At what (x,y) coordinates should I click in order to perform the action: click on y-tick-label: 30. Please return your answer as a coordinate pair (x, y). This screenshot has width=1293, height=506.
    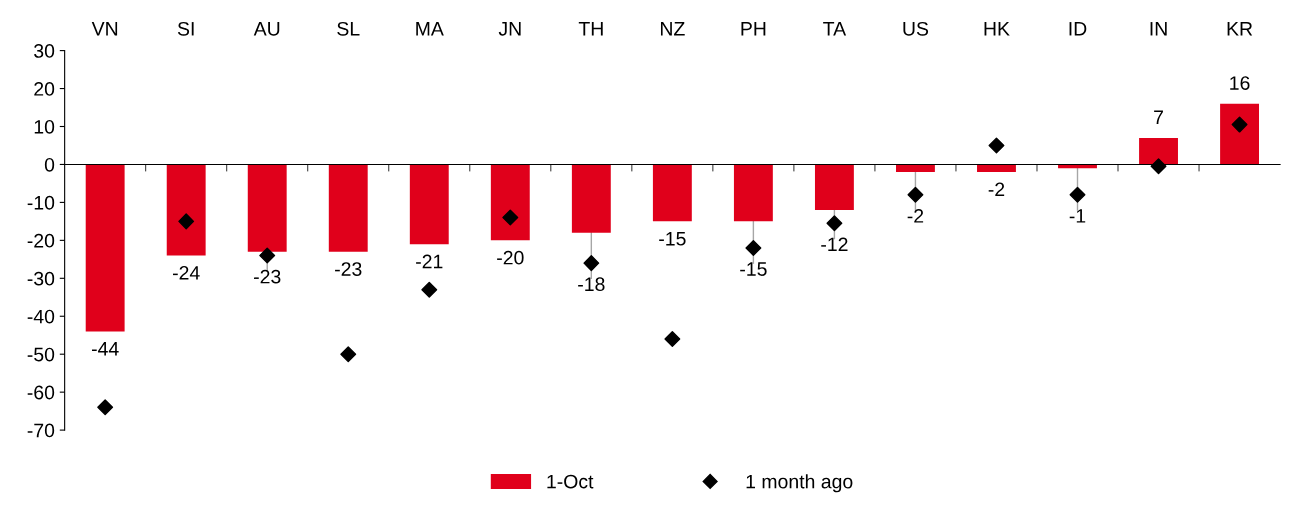
    Looking at the image, I should click on (44, 51).